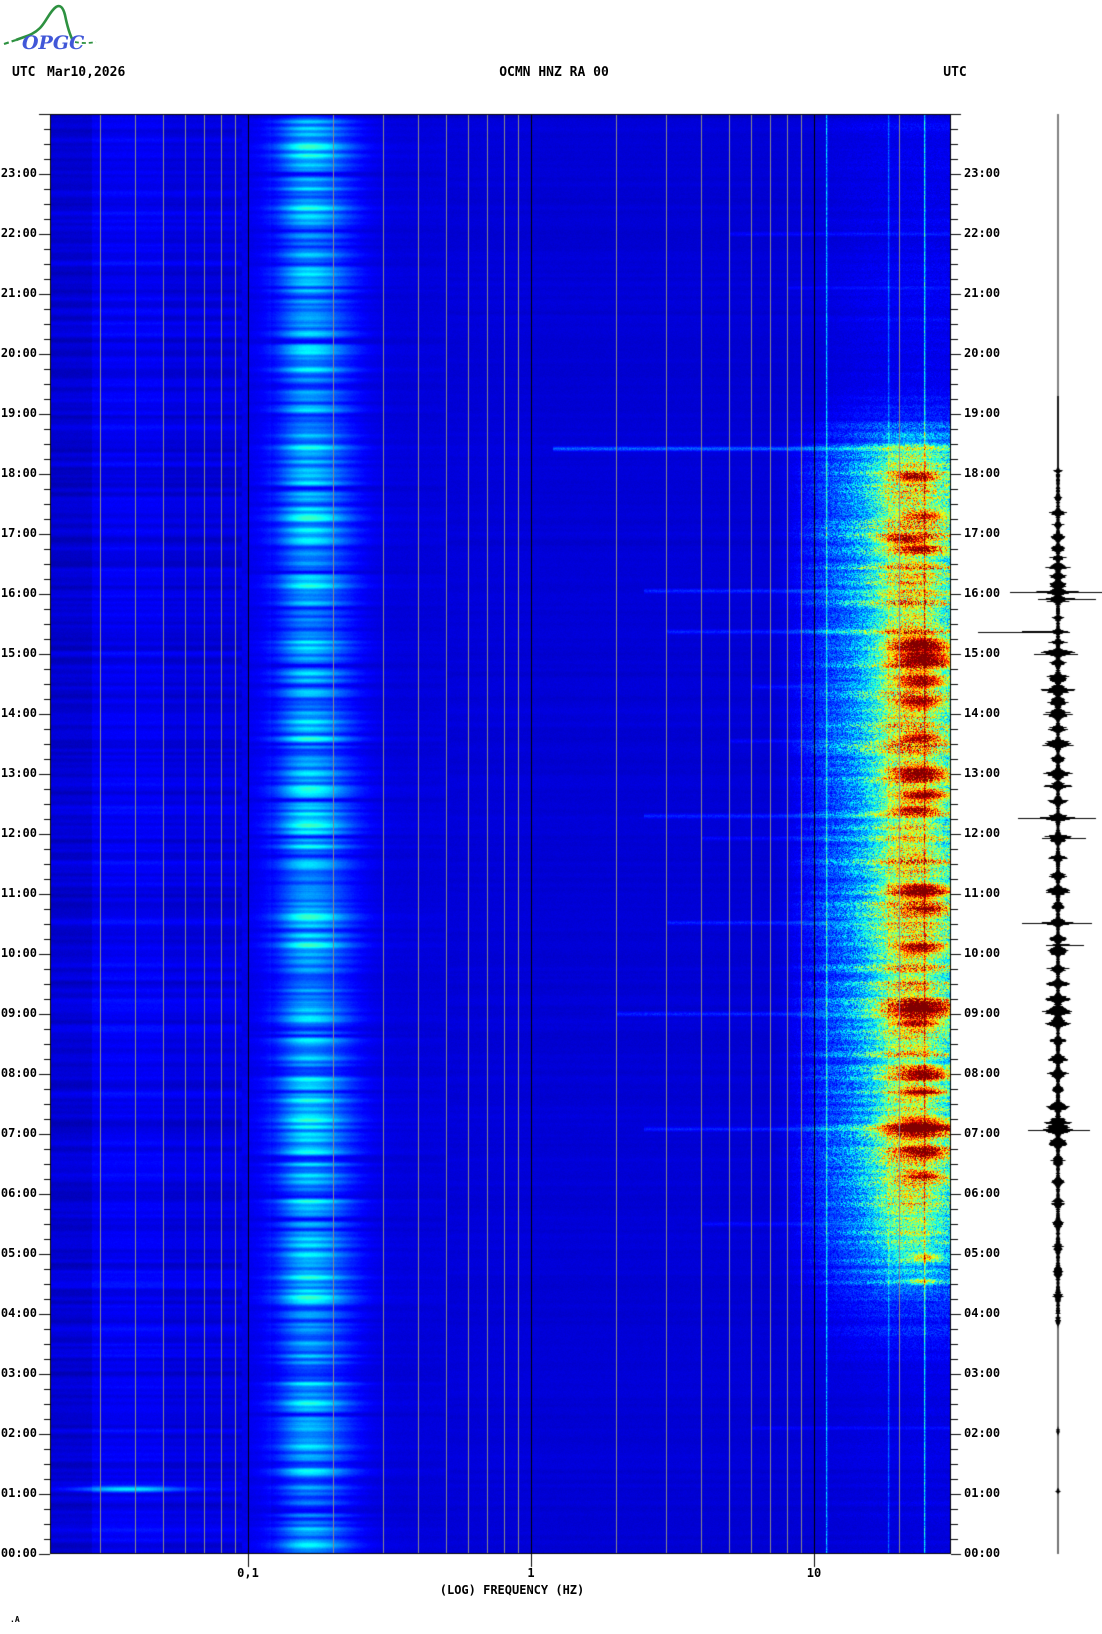 This screenshot has width=1102, height=1634. What do you see at coordinates (18, 533) in the screenshot?
I see `time-label-left: 17:00` at bounding box center [18, 533].